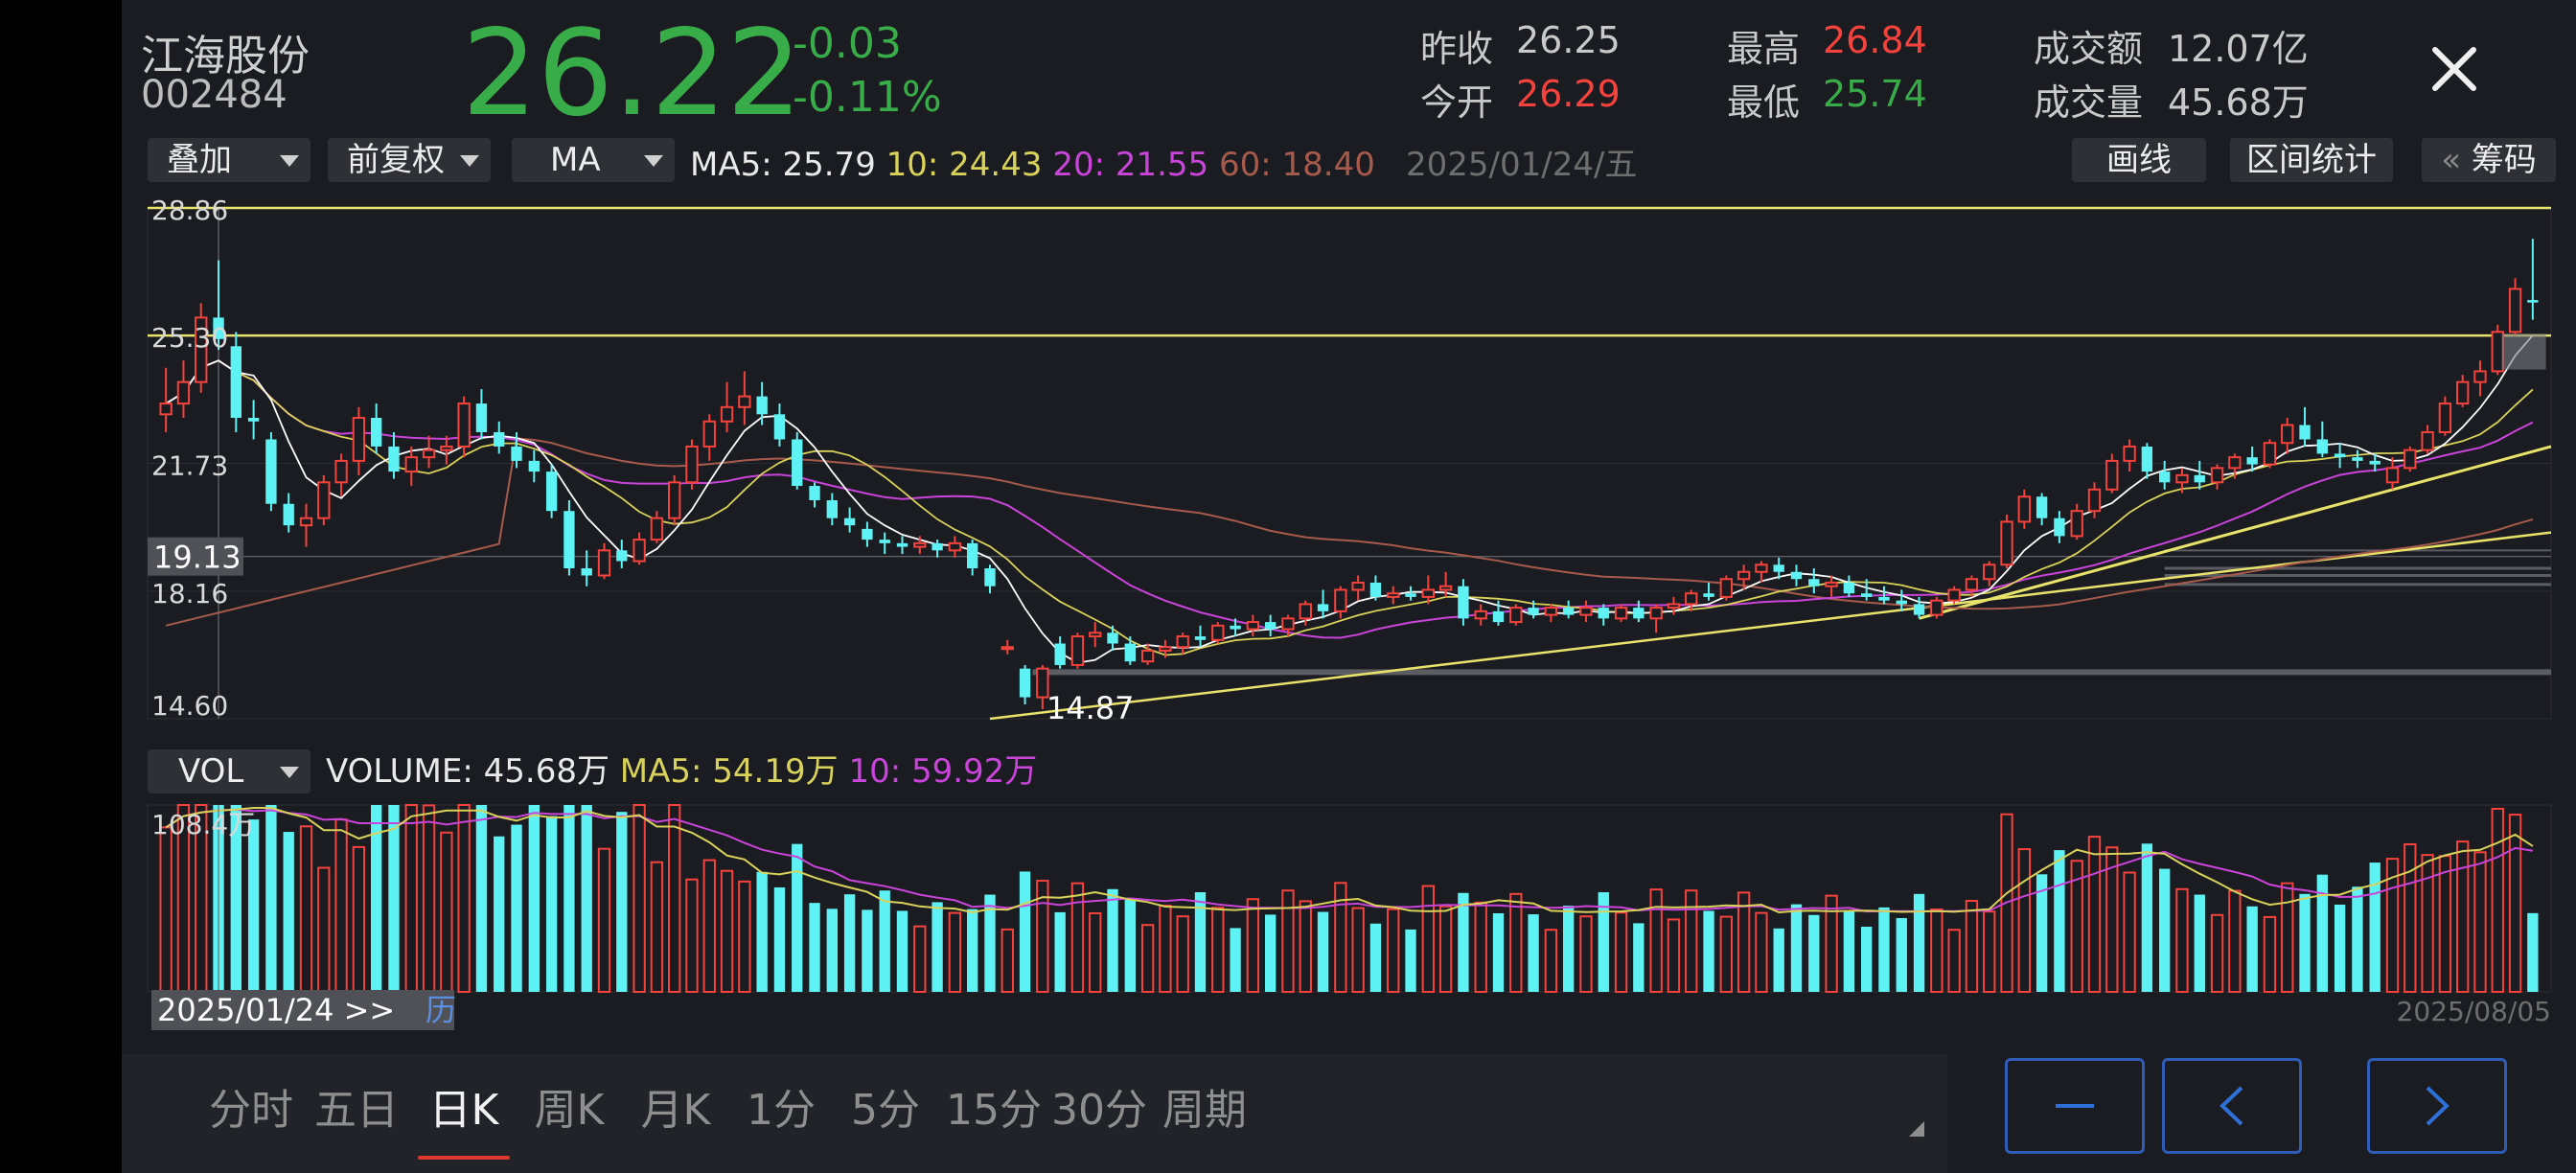 The height and width of the screenshot is (1173, 2576). Describe the element at coordinates (1204, 1110) in the screenshot. I see `tab-9: 周期` at that location.